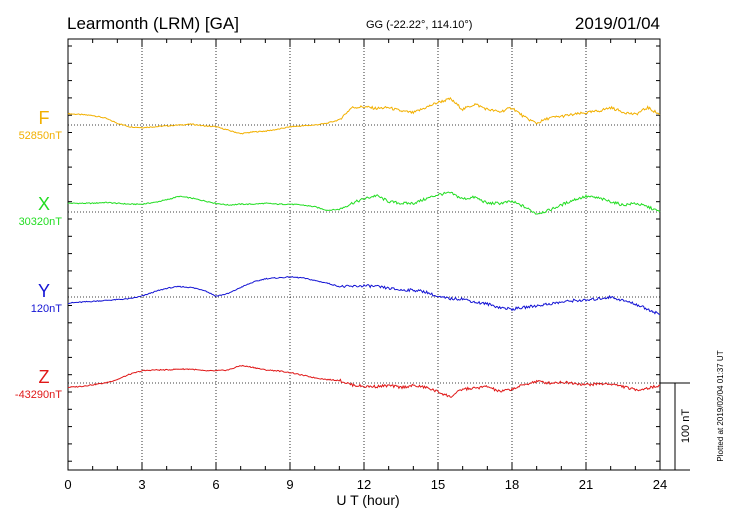 Image resolution: width=730 pixels, height=520 pixels. Describe the element at coordinates (367, 500) in the screenshot. I see `x-axis-label: U T (hour)` at that location.